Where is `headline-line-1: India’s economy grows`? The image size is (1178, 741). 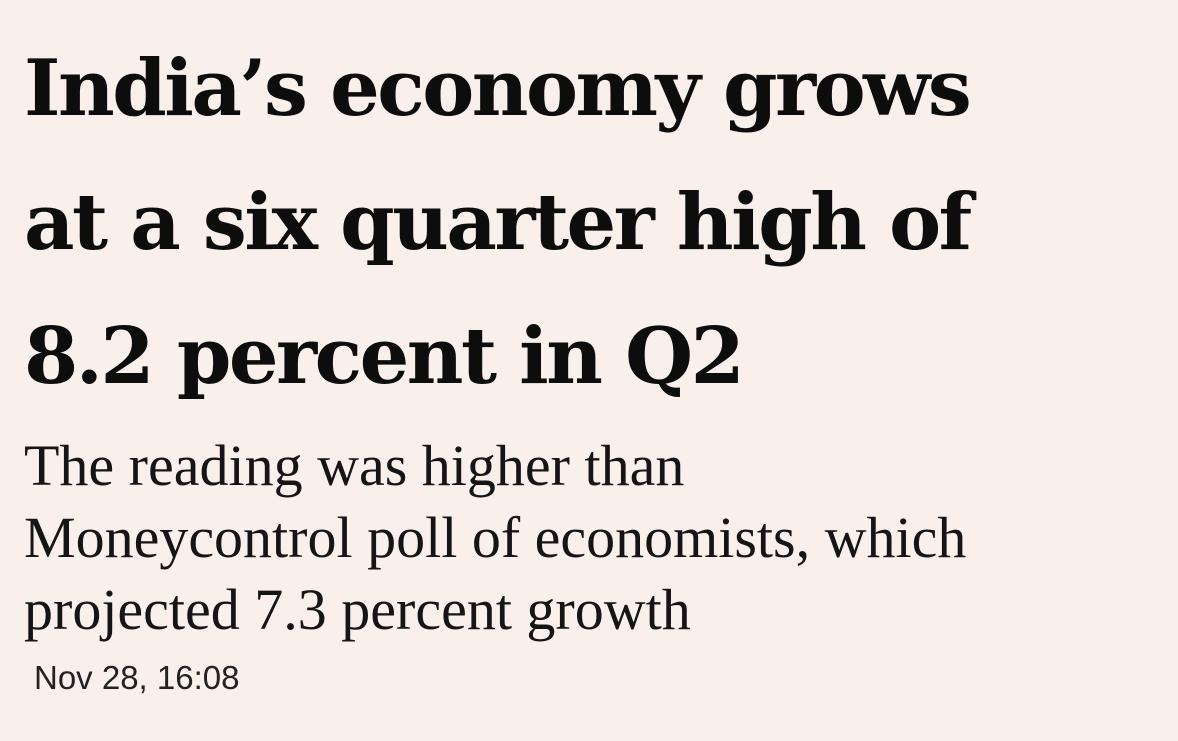 headline-line-1: India’s economy grows is located at coordinates (498, 88).